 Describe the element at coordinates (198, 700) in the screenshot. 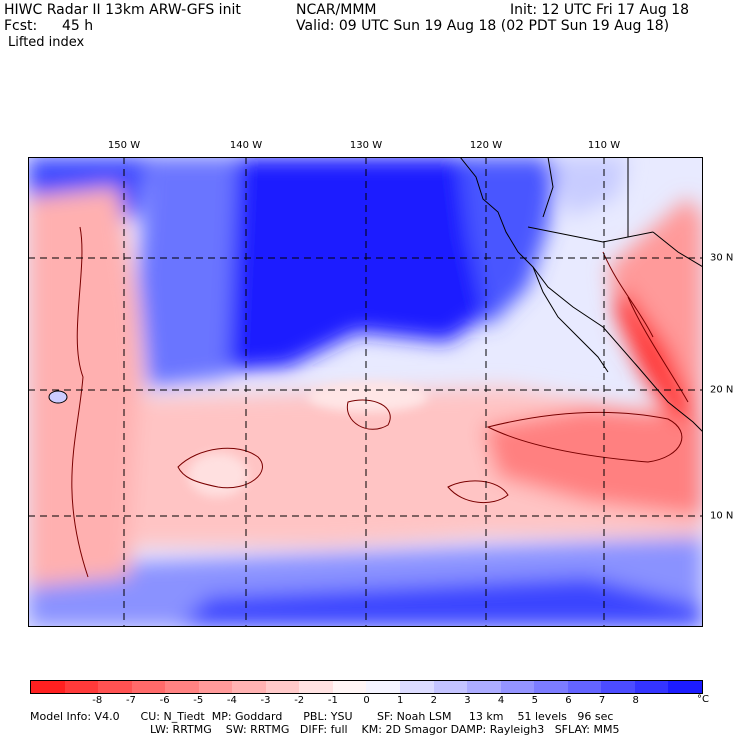

I see `colorbar-tick-label: -5` at that location.